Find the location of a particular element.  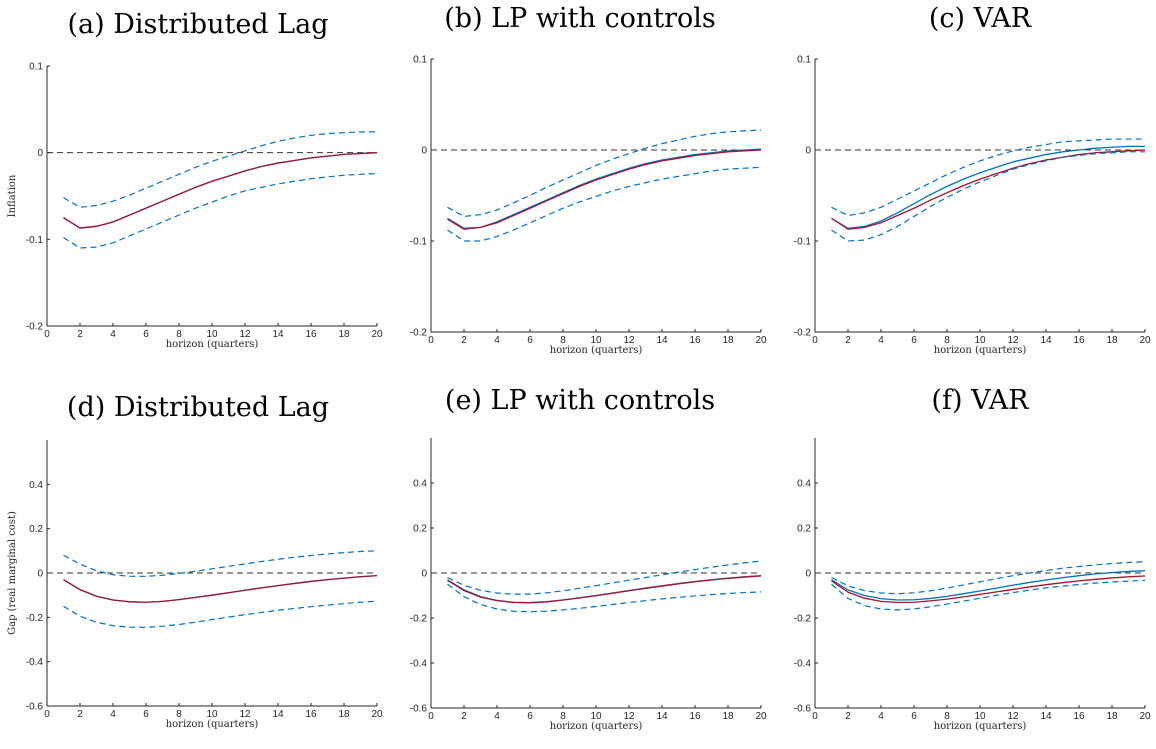

y-tick-label: -0.6 is located at coordinates (803, 709).